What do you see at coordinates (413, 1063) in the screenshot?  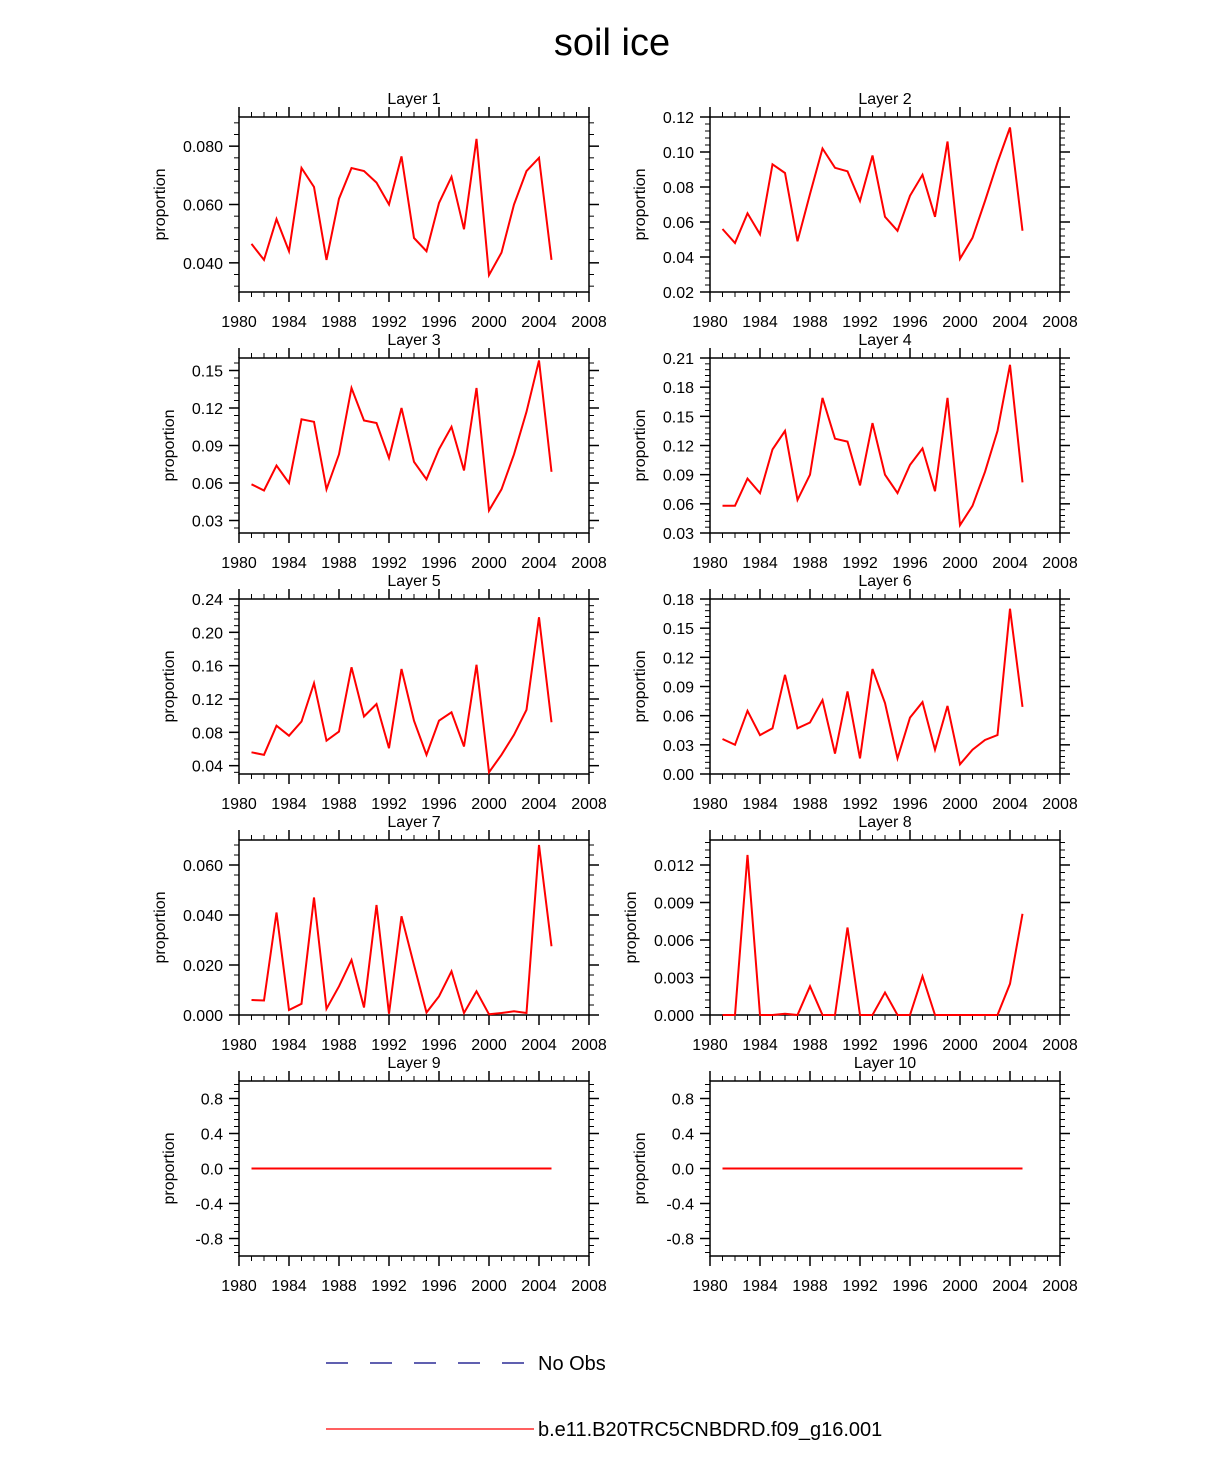 I see `panel-title: Layer 9` at bounding box center [413, 1063].